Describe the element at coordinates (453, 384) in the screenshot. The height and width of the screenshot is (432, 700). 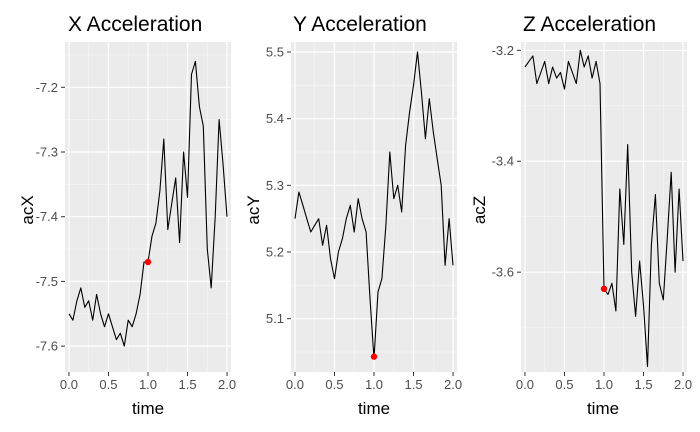
I see `y-acceleration-tick-label-x: 2.0` at that location.